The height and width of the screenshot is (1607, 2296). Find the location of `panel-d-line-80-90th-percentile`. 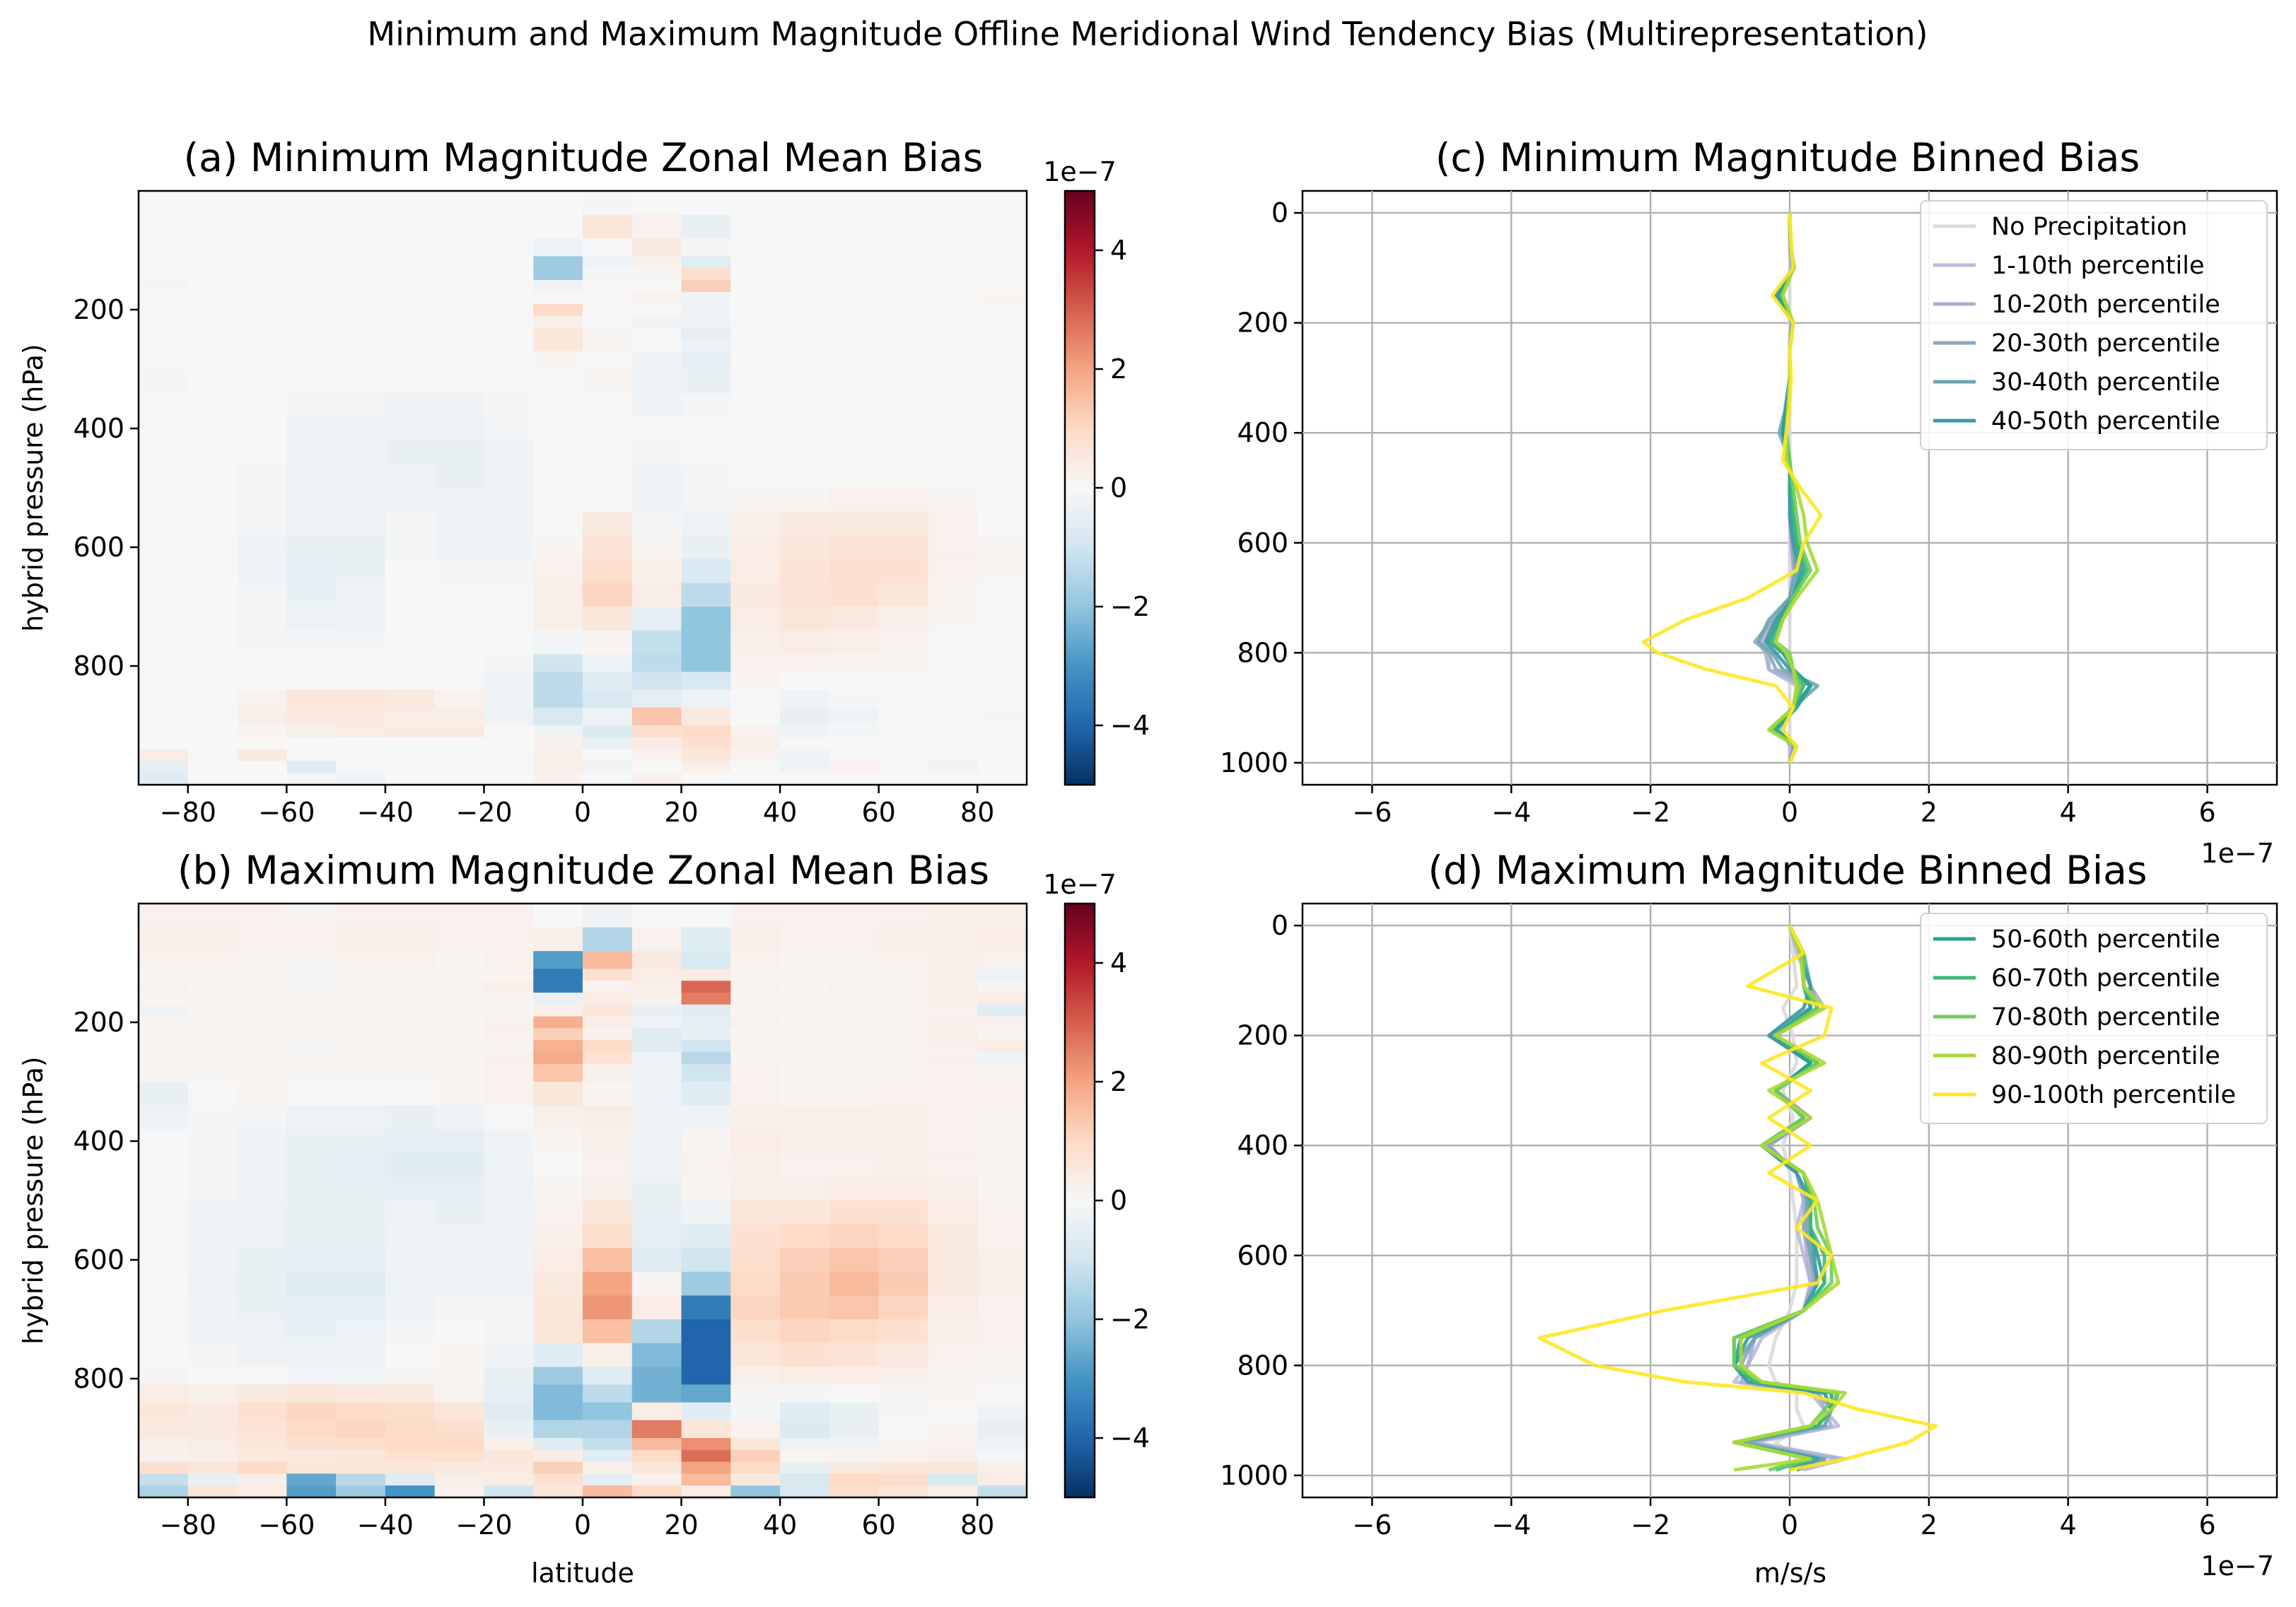

panel-d-line-80-90th-percentile is located at coordinates (1790, 1198).